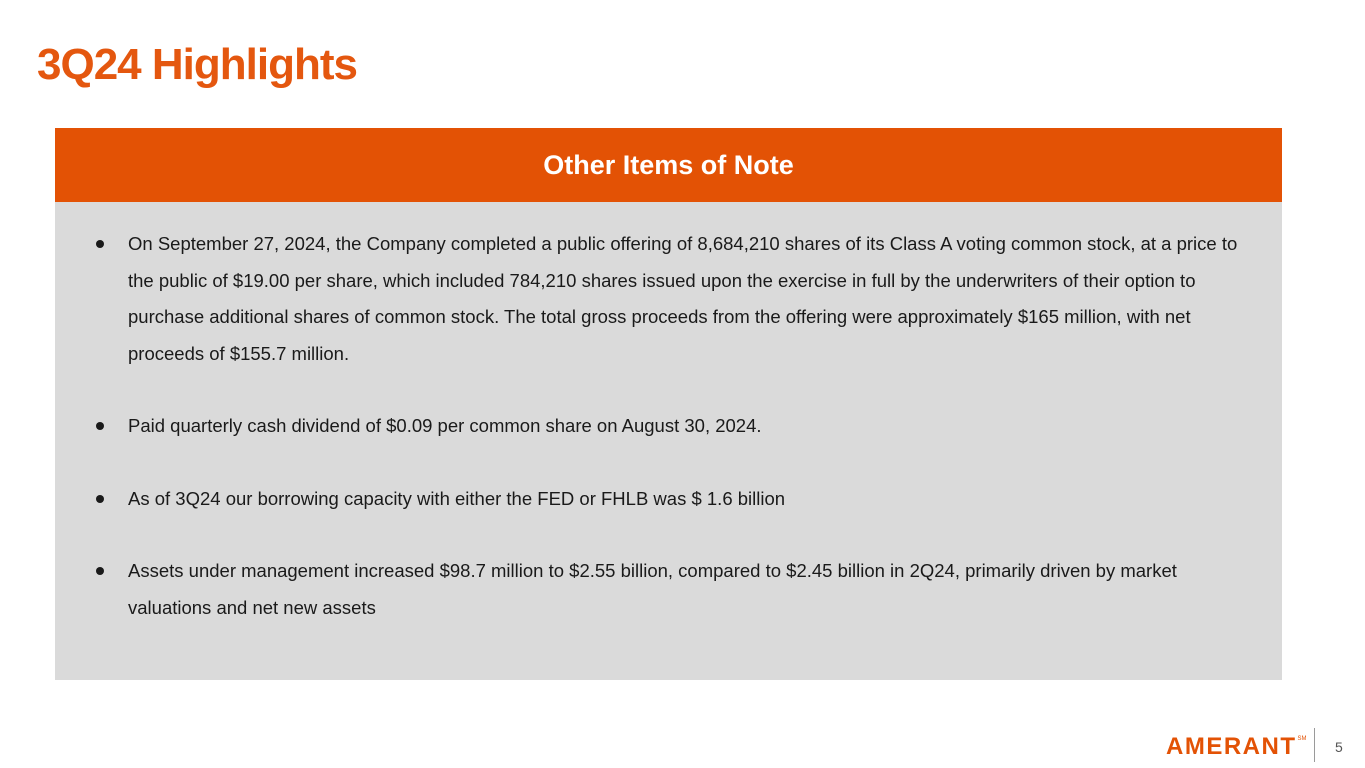 This screenshot has width=1365, height=768. What do you see at coordinates (1236, 747) in the screenshot?
I see `company-logo: AMERANT SM` at bounding box center [1236, 747].